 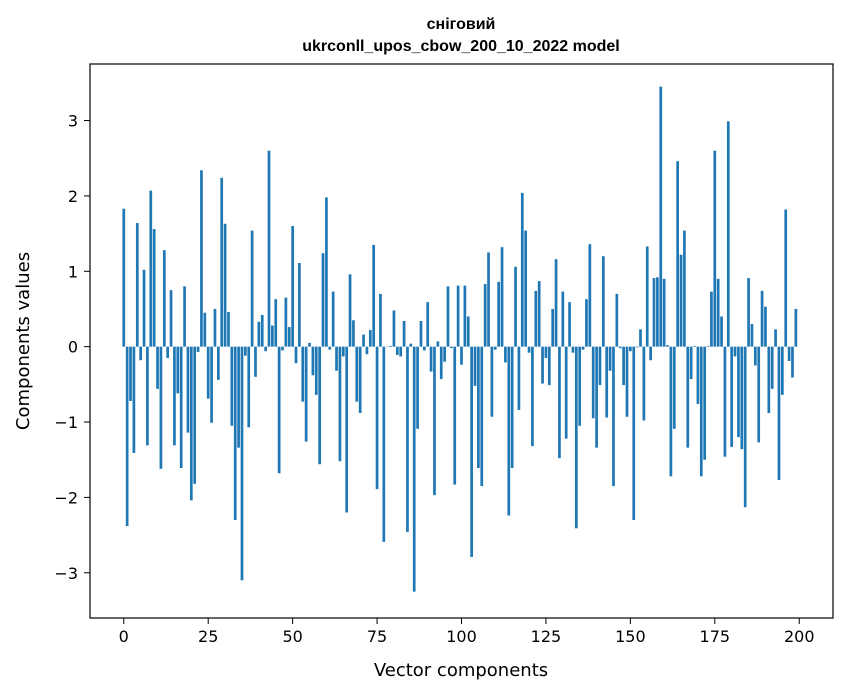 What do you see at coordinates (799, 636) in the screenshot?
I see `x-tick-label-200: 200` at bounding box center [799, 636].